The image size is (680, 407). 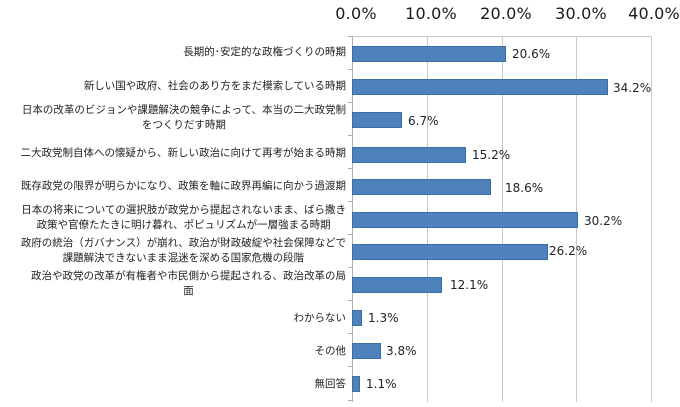 I want to click on category-label: 新しい国や政府、社会のあり方をまだ模索している時期, so click(x=214, y=86).